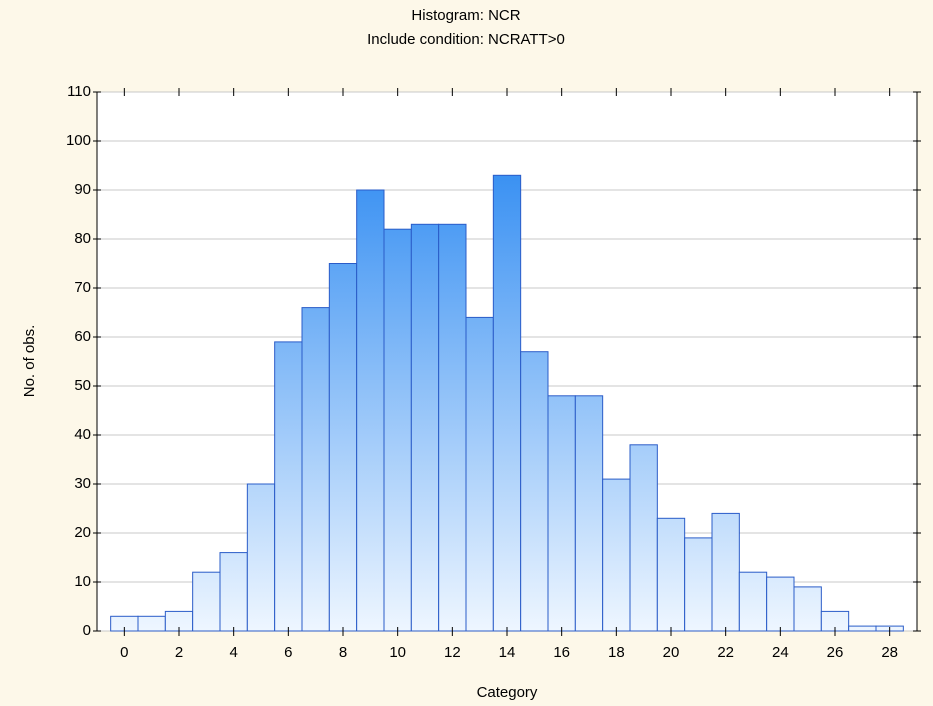 This screenshot has width=933, height=706. Describe the element at coordinates (82, 385) in the screenshot. I see `y-tick-label: 50` at that location.